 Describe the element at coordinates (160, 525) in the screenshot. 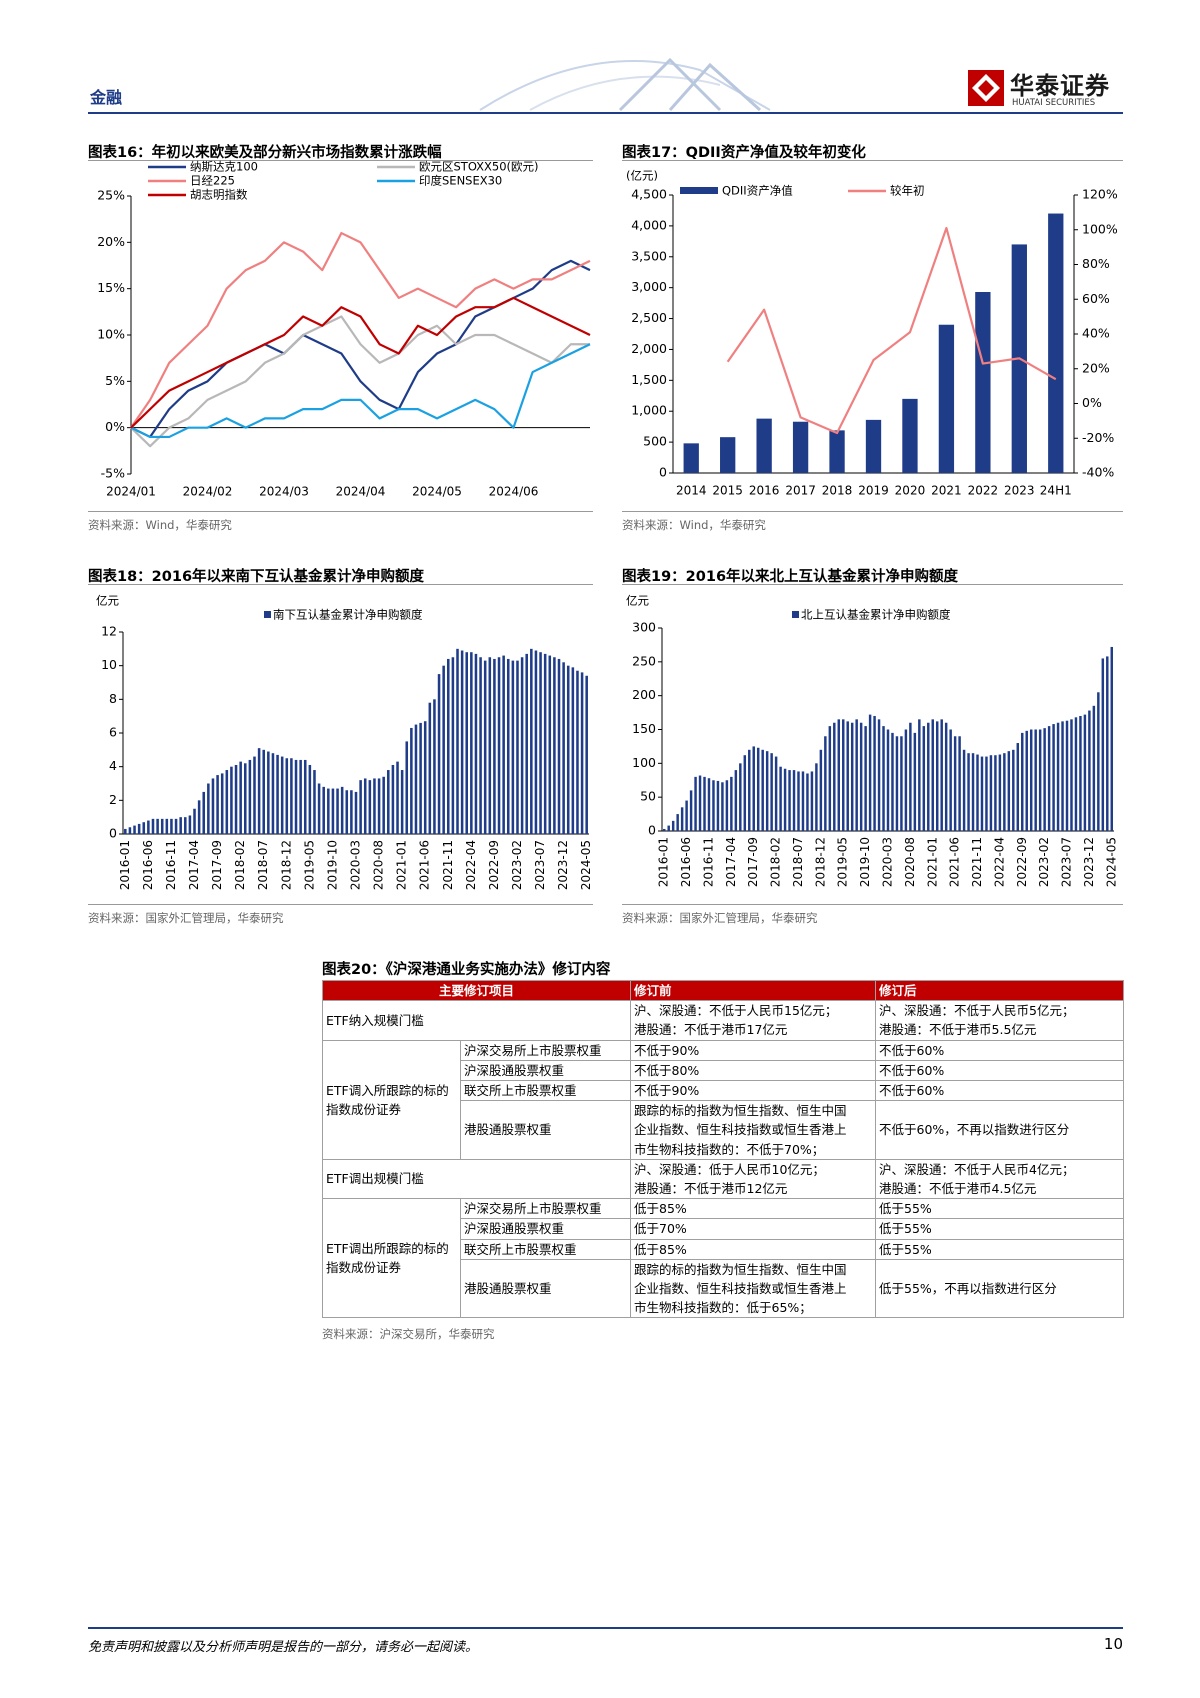

I see `source-note: 资料来源：Wind，华泰研究` at that location.